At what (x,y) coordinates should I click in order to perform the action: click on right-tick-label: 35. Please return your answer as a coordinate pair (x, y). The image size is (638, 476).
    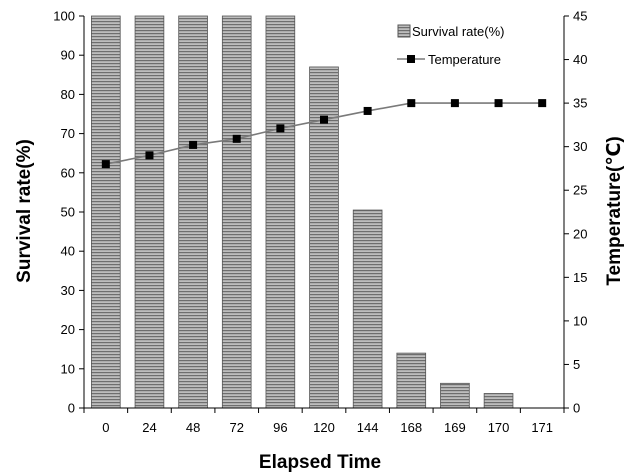
    Looking at the image, I should click on (580, 103).